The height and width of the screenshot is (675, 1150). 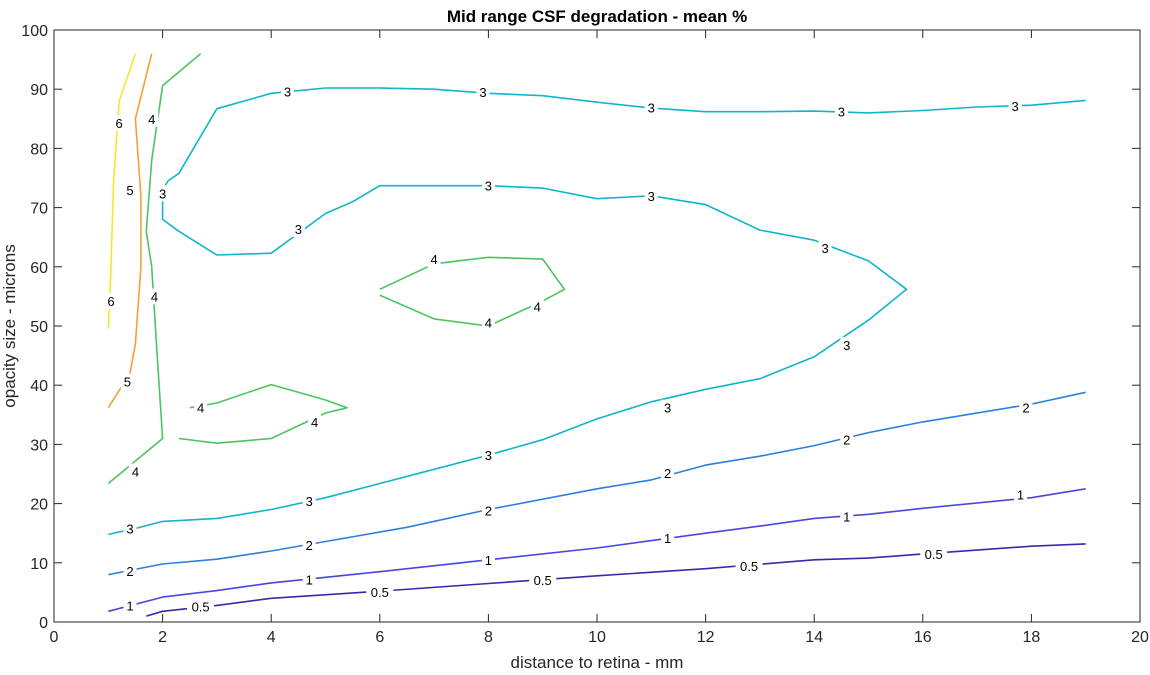 I want to click on y-tick-label: 70, so click(x=39, y=209).